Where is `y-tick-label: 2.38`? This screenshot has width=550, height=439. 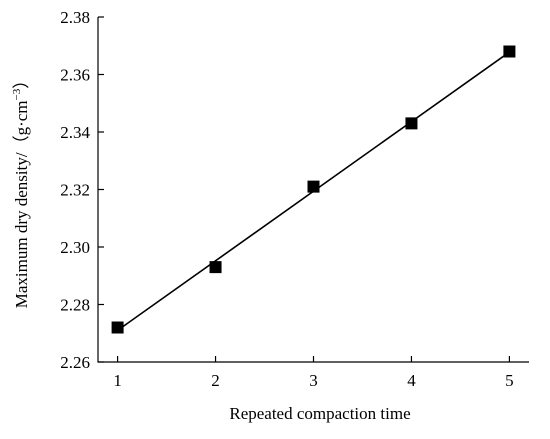
y-tick-label: 2.38 is located at coordinates (75, 17).